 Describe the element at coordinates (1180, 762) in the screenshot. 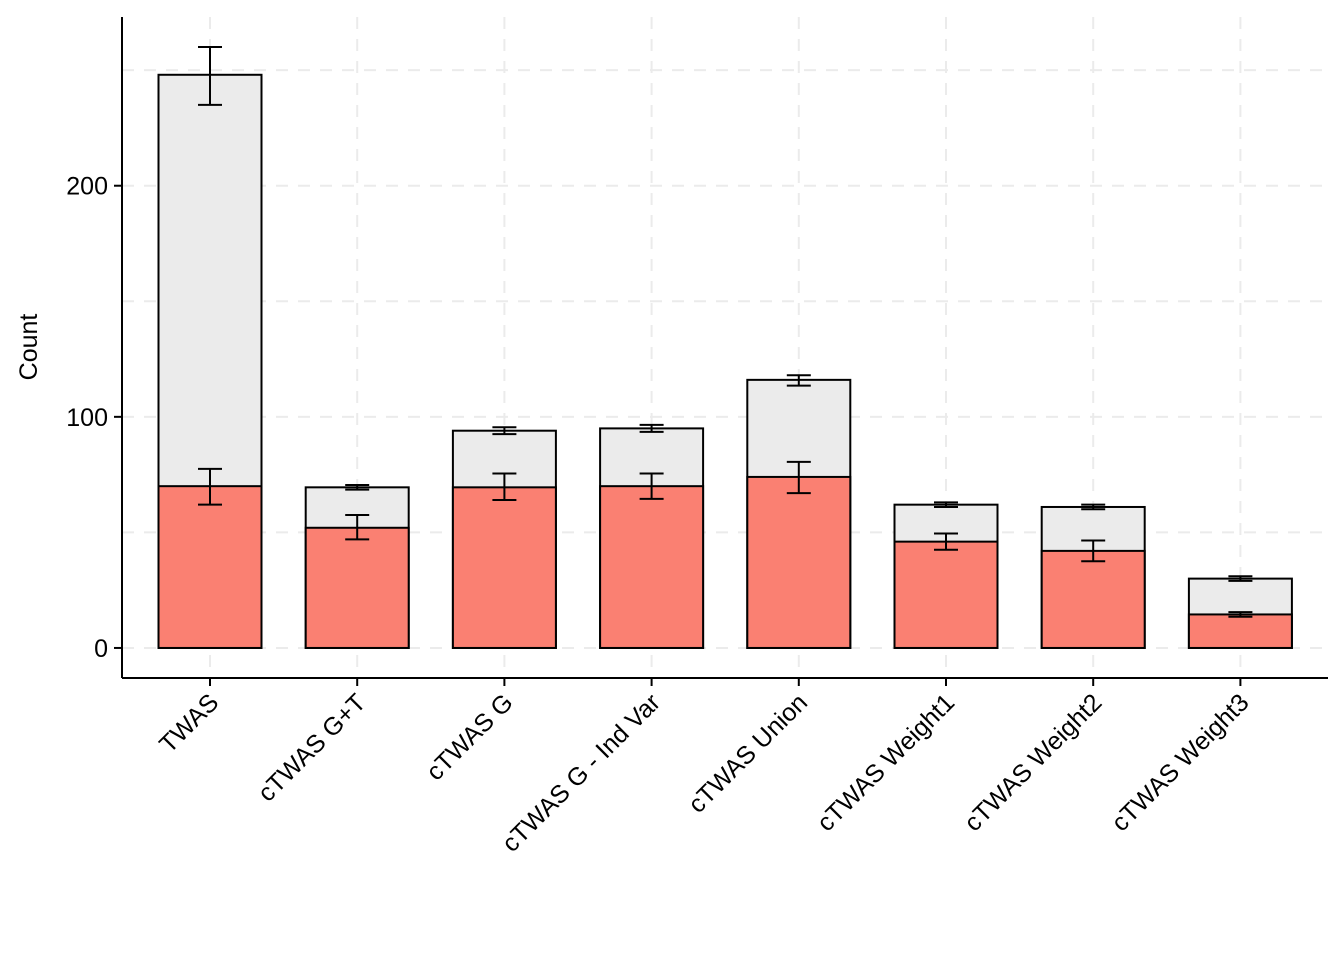

I see `x-tick-label-7: cTWAS Weight3` at that location.